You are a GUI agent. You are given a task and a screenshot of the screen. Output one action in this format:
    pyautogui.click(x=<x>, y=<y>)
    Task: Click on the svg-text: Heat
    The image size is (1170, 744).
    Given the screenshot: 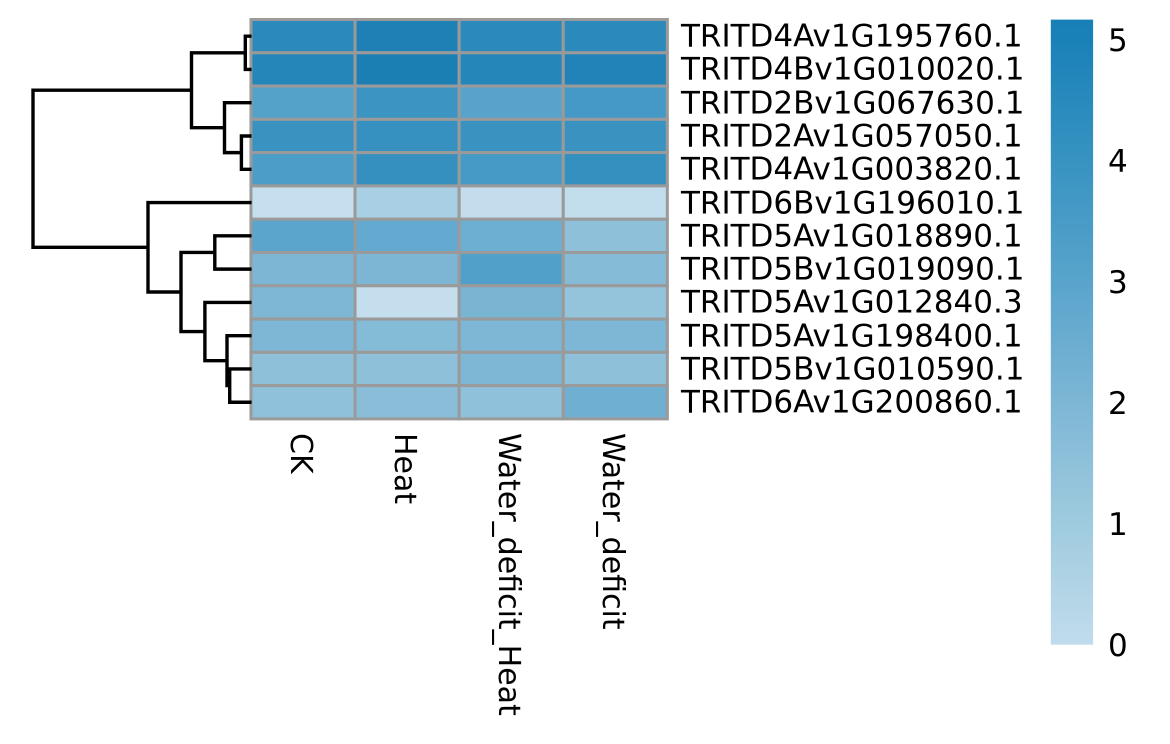 What is the action you would take?
    pyautogui.click(x=404, y=468)
    